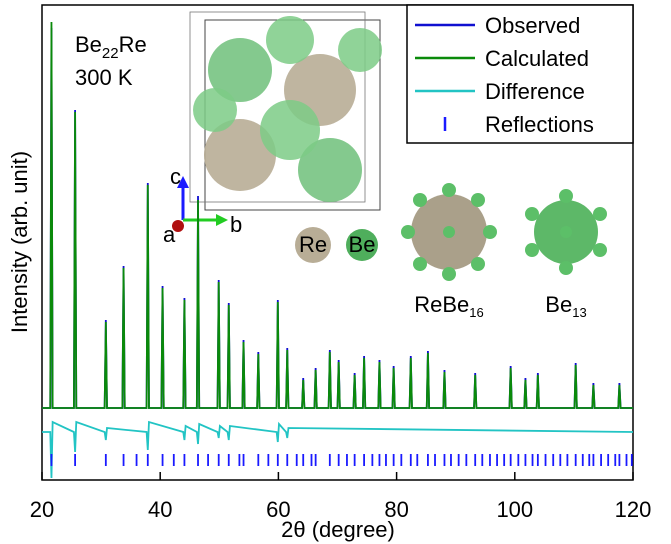  Describe the element at coordinates (532, 25) in the screenshot. I see `legend-label: Observed` at that location.